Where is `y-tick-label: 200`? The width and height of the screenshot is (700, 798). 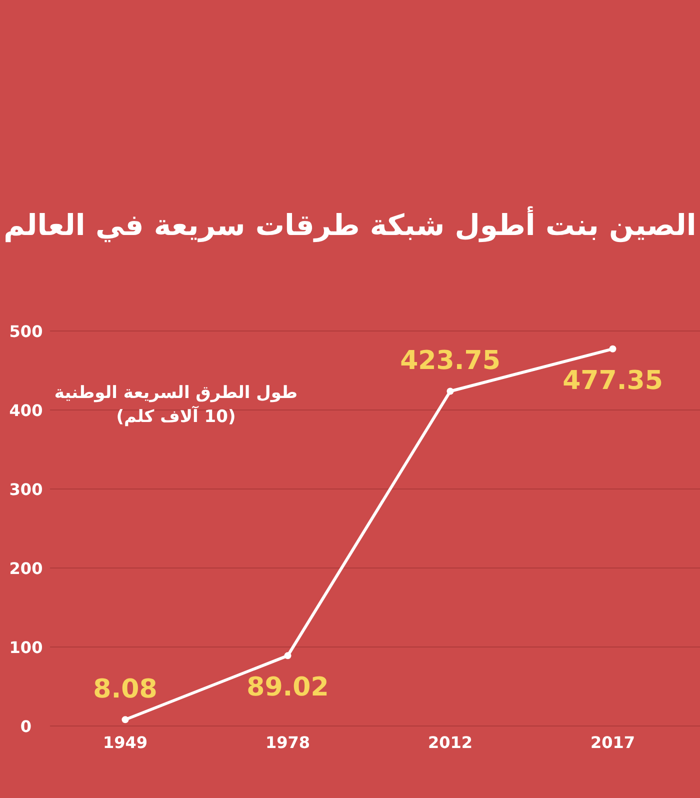 y-tick-label: 200 is located at coordinates (26, 568).